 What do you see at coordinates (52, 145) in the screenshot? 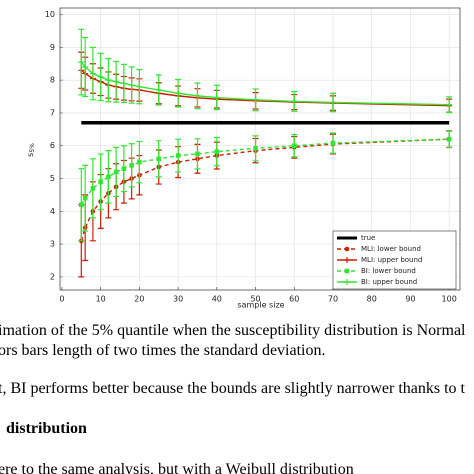
I see `y-tick-label: 6` at bounding box center [52, 145].